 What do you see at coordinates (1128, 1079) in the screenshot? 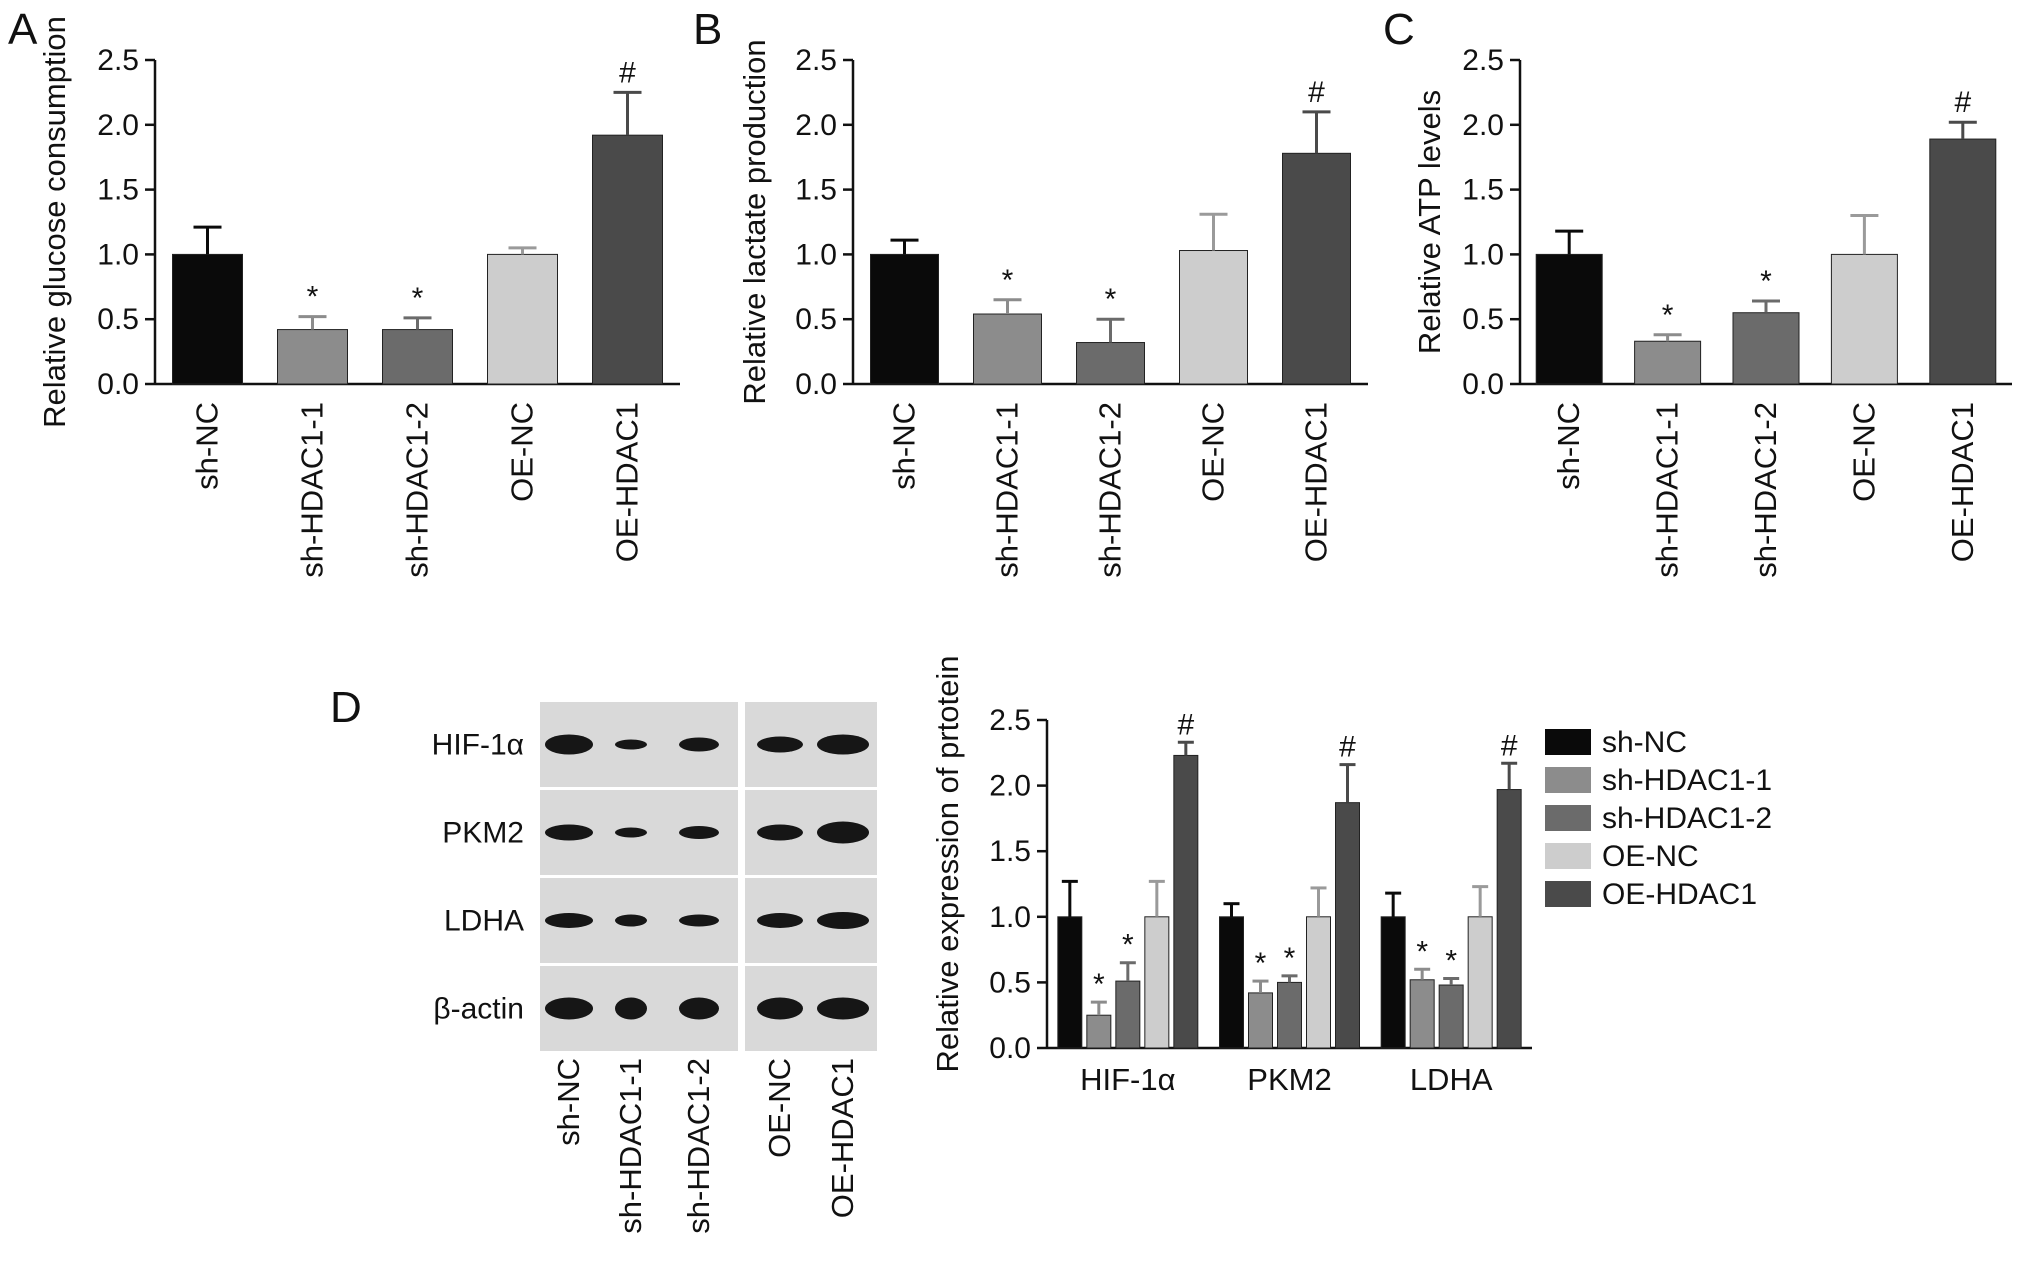
I see `x-tick-label: HIF-1α` at bounding box center [1128, 1079].